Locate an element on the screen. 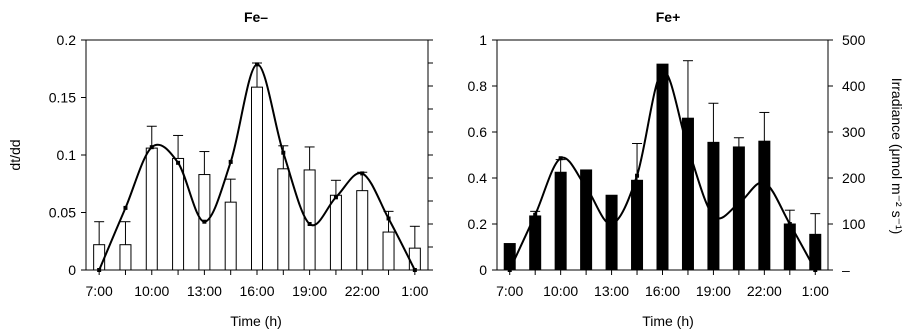  right-y2-tick-label: 100 is located at coordinates (854, 224).